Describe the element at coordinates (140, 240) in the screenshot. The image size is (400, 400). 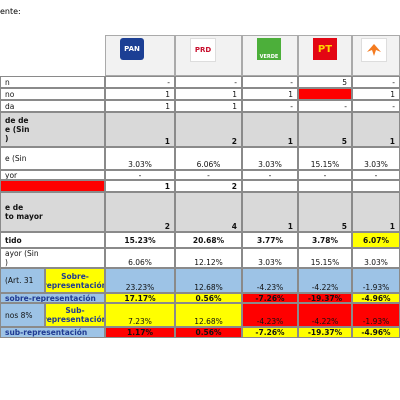
I see `table-cell: 15.23%` at that location.